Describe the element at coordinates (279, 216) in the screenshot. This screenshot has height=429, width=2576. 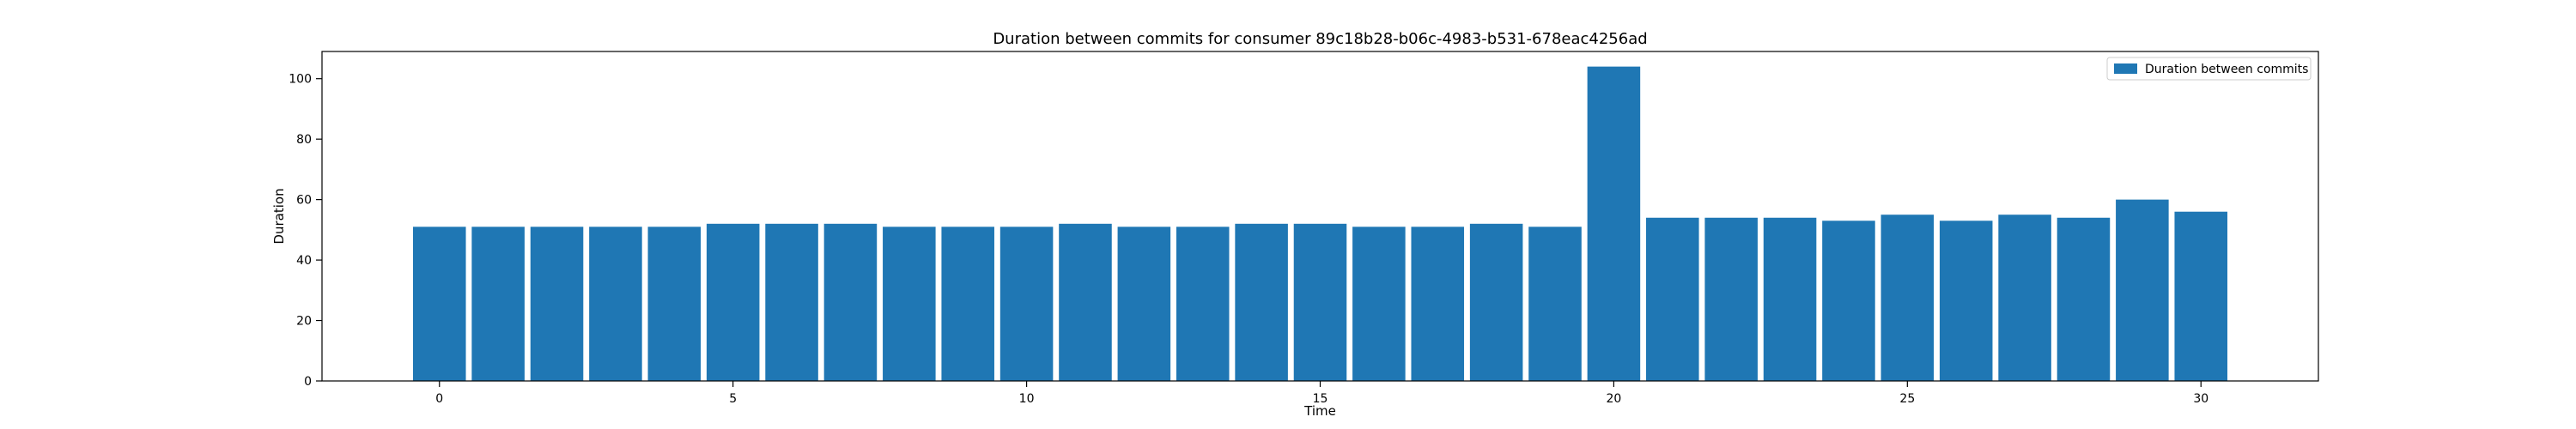
I see `y-axis-label: Duration` at that location.